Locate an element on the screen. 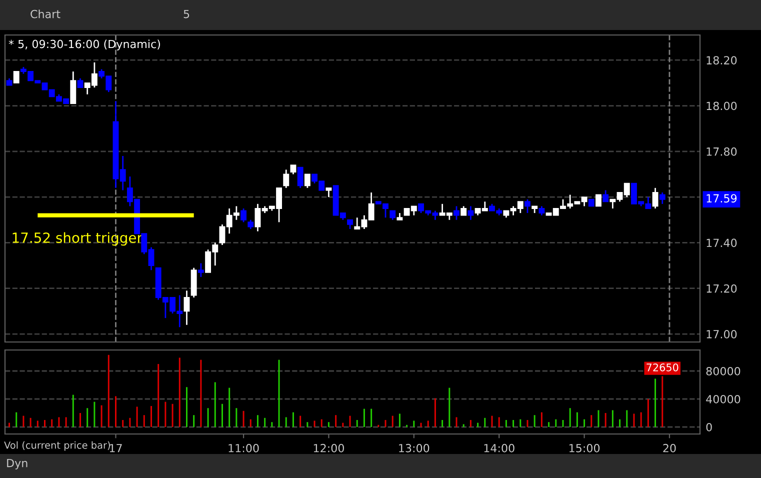 The height and width of the screenshot is (478, 761). y-tick-label: 17.00 is located at coordinates (721, 334).